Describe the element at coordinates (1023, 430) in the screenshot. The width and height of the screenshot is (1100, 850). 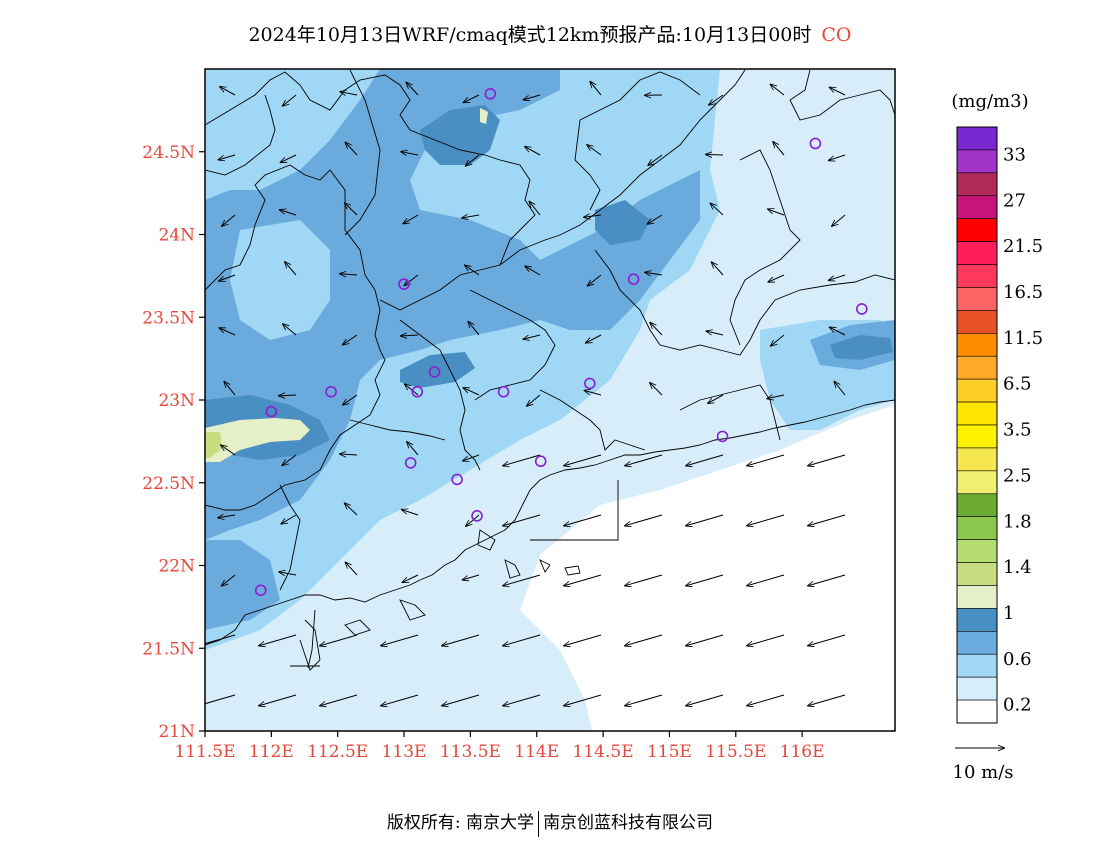
I see `colorbar-labels: 33 27 21.5 16.5 11.5 6.5 3.5 2.5 1.8 1.4 1 0.6 0.2` at that location.